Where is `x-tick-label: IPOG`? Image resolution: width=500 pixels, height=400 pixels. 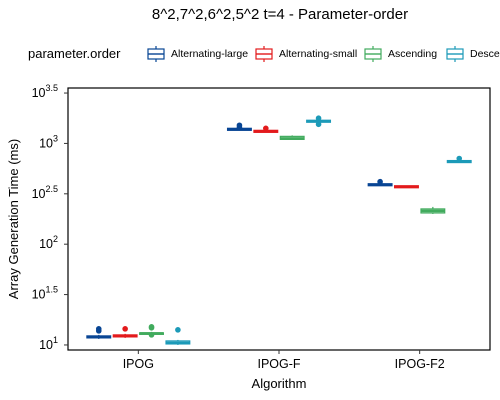 x-tick-label: IPOG is located at coordinates (138, 364).